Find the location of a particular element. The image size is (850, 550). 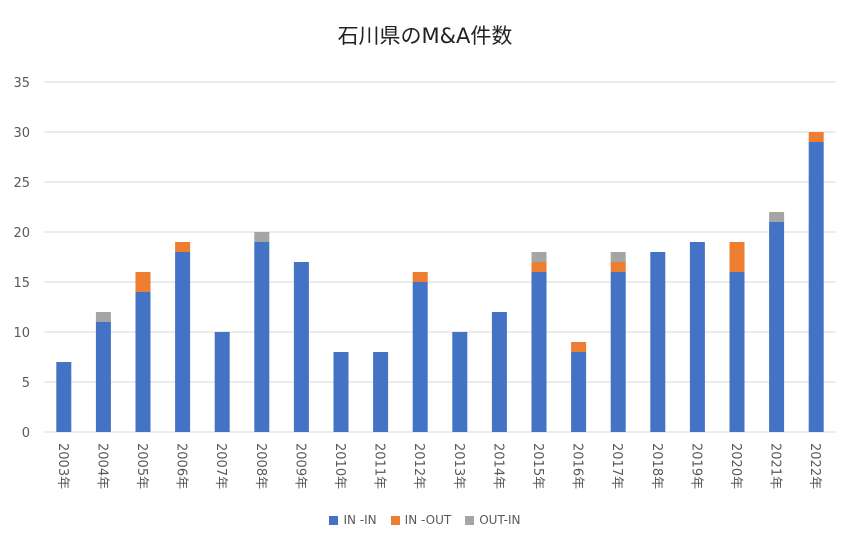

x-tick-label: 2019年 is located at coordinates (695, 466).